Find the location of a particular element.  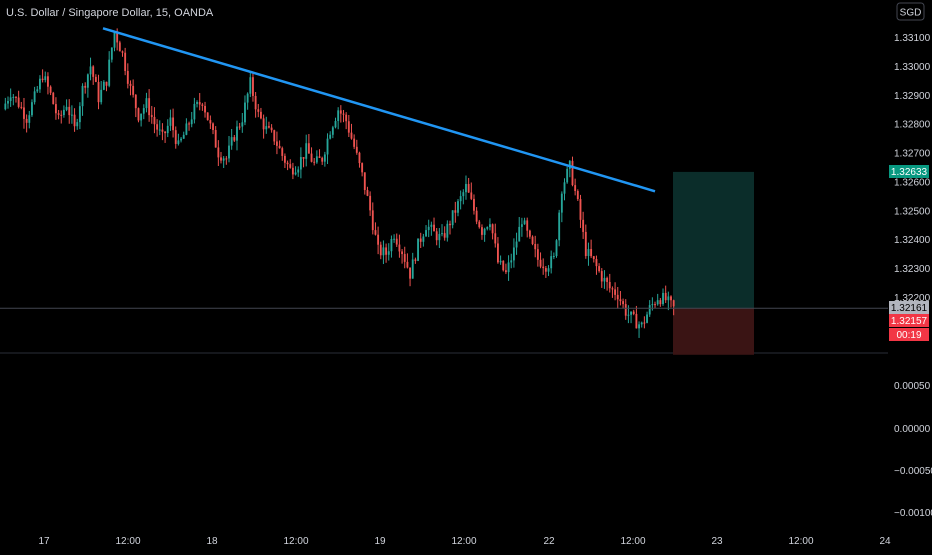

indicator-tick-label: 0.00000 is located at coordinates (912, 429).